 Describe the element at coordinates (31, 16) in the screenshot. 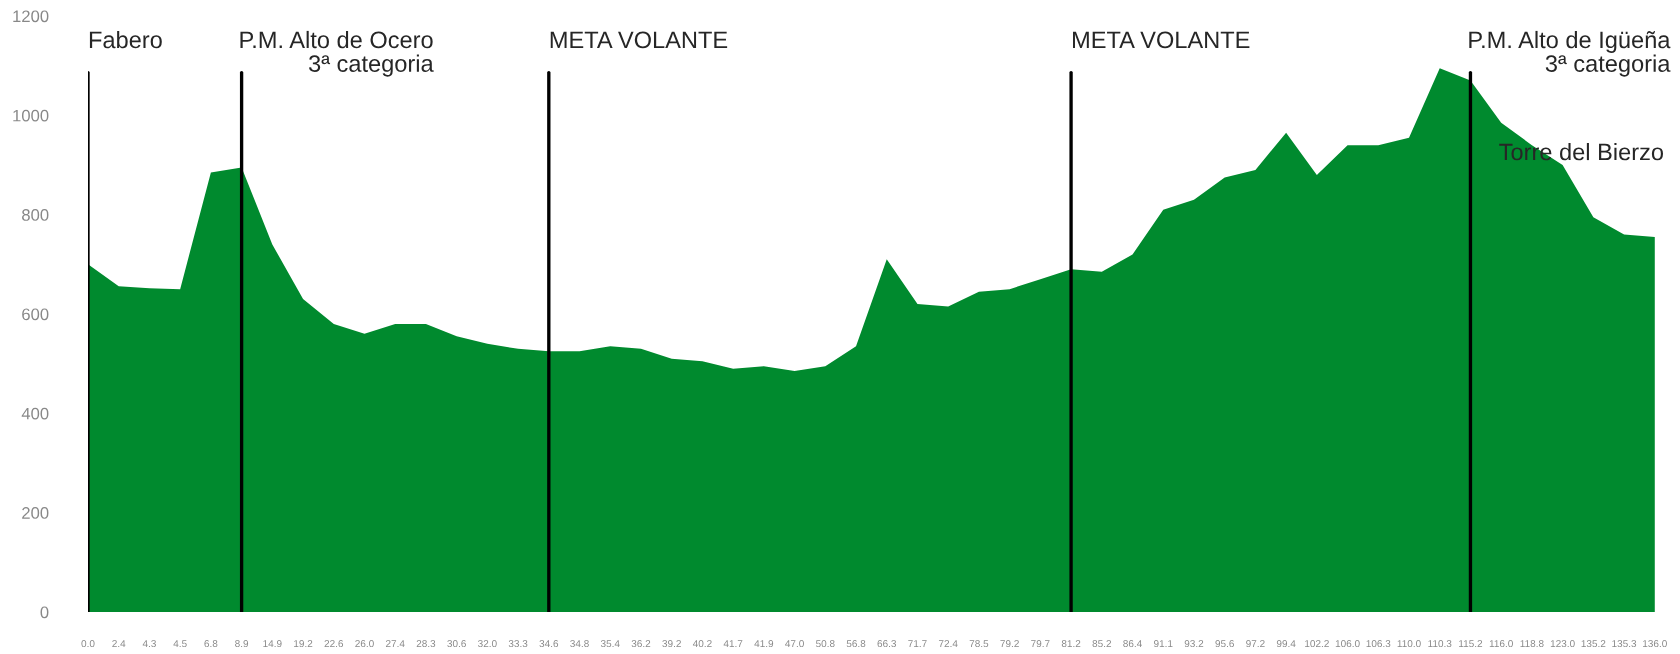

I see `y-tick-label: 1200` at that location.